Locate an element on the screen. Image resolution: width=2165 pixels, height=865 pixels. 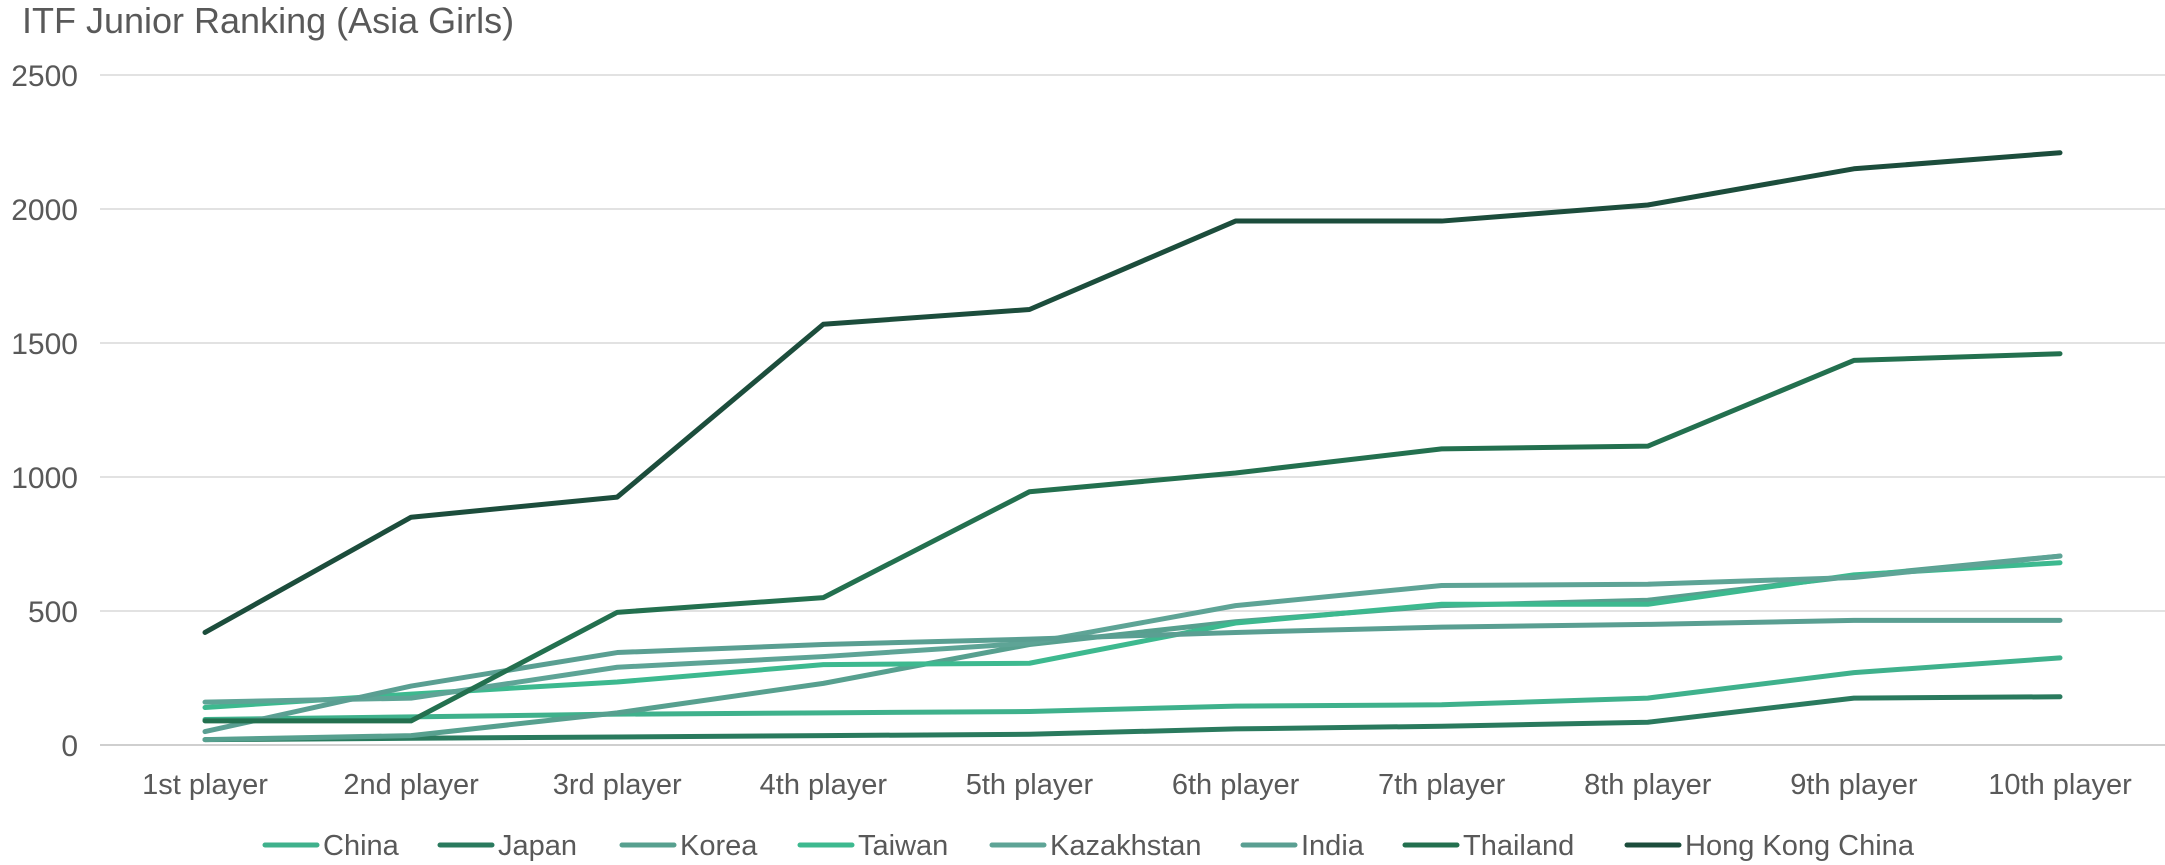
x-tick-label: 9th player is located at coordinates (1854, 785).